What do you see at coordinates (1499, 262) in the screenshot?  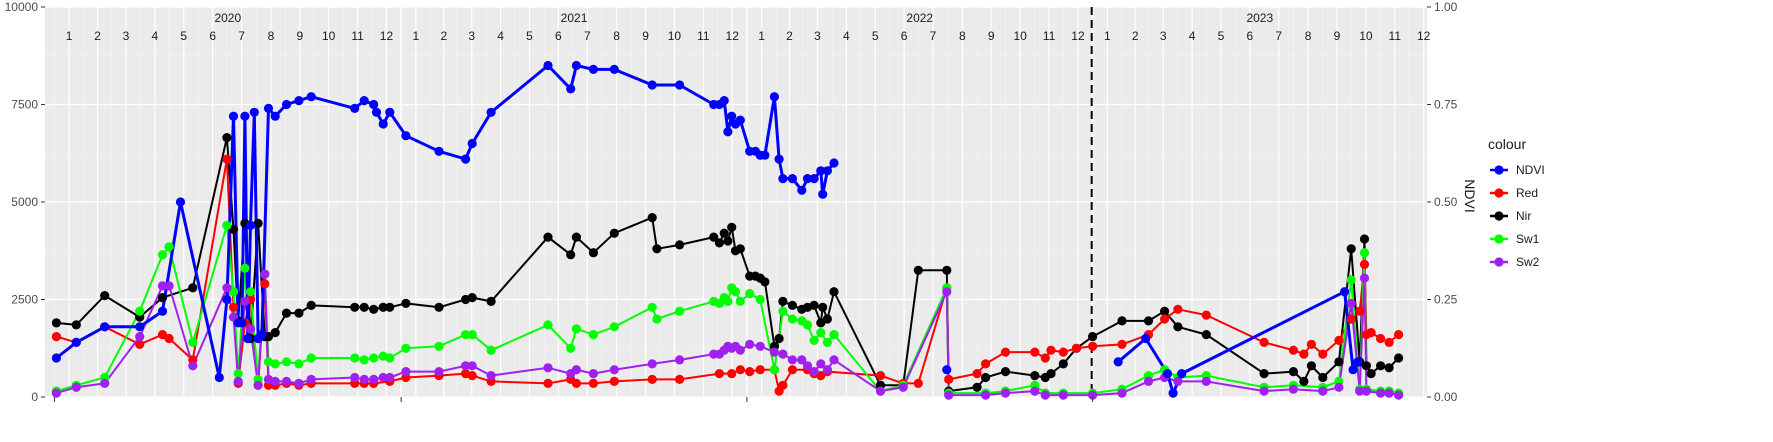 I see `legend-marker-sw2` at bounding box center [1499, 262].